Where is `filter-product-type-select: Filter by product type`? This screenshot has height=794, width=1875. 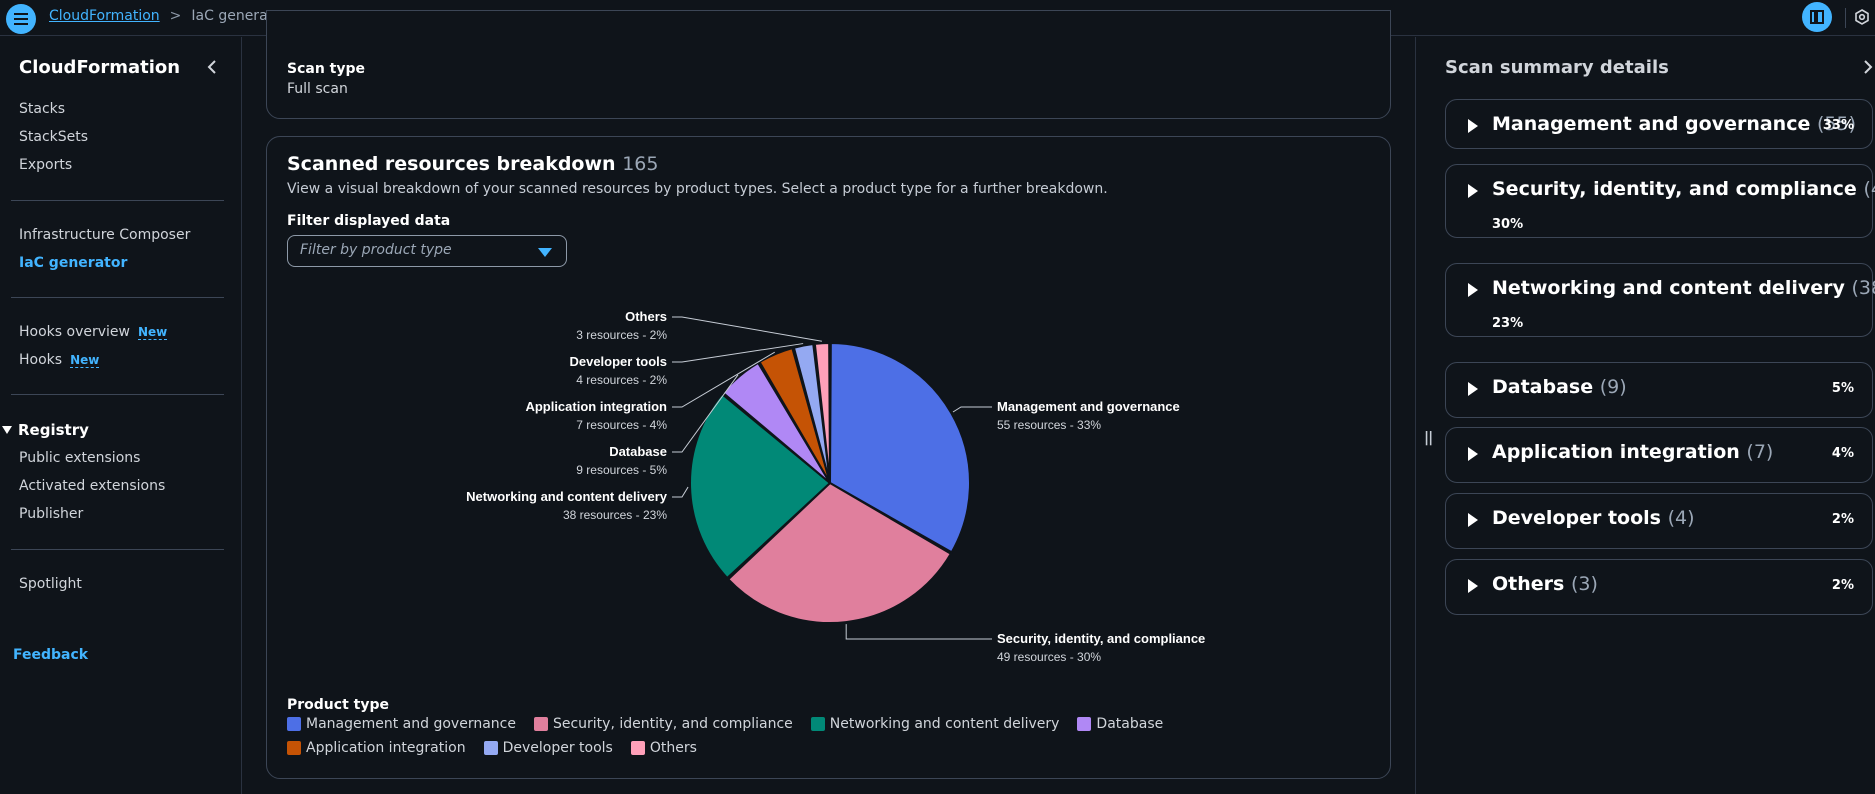
filter-product-type-select: Filter by product type is located at coordinates (427, 251).